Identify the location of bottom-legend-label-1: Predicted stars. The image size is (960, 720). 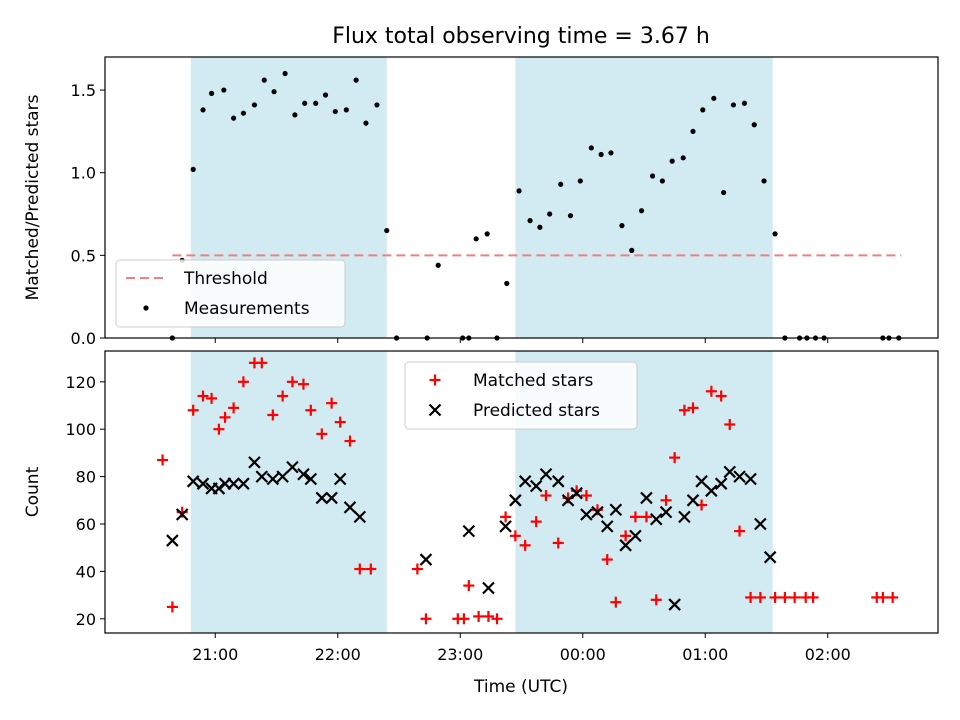
(536, 411).